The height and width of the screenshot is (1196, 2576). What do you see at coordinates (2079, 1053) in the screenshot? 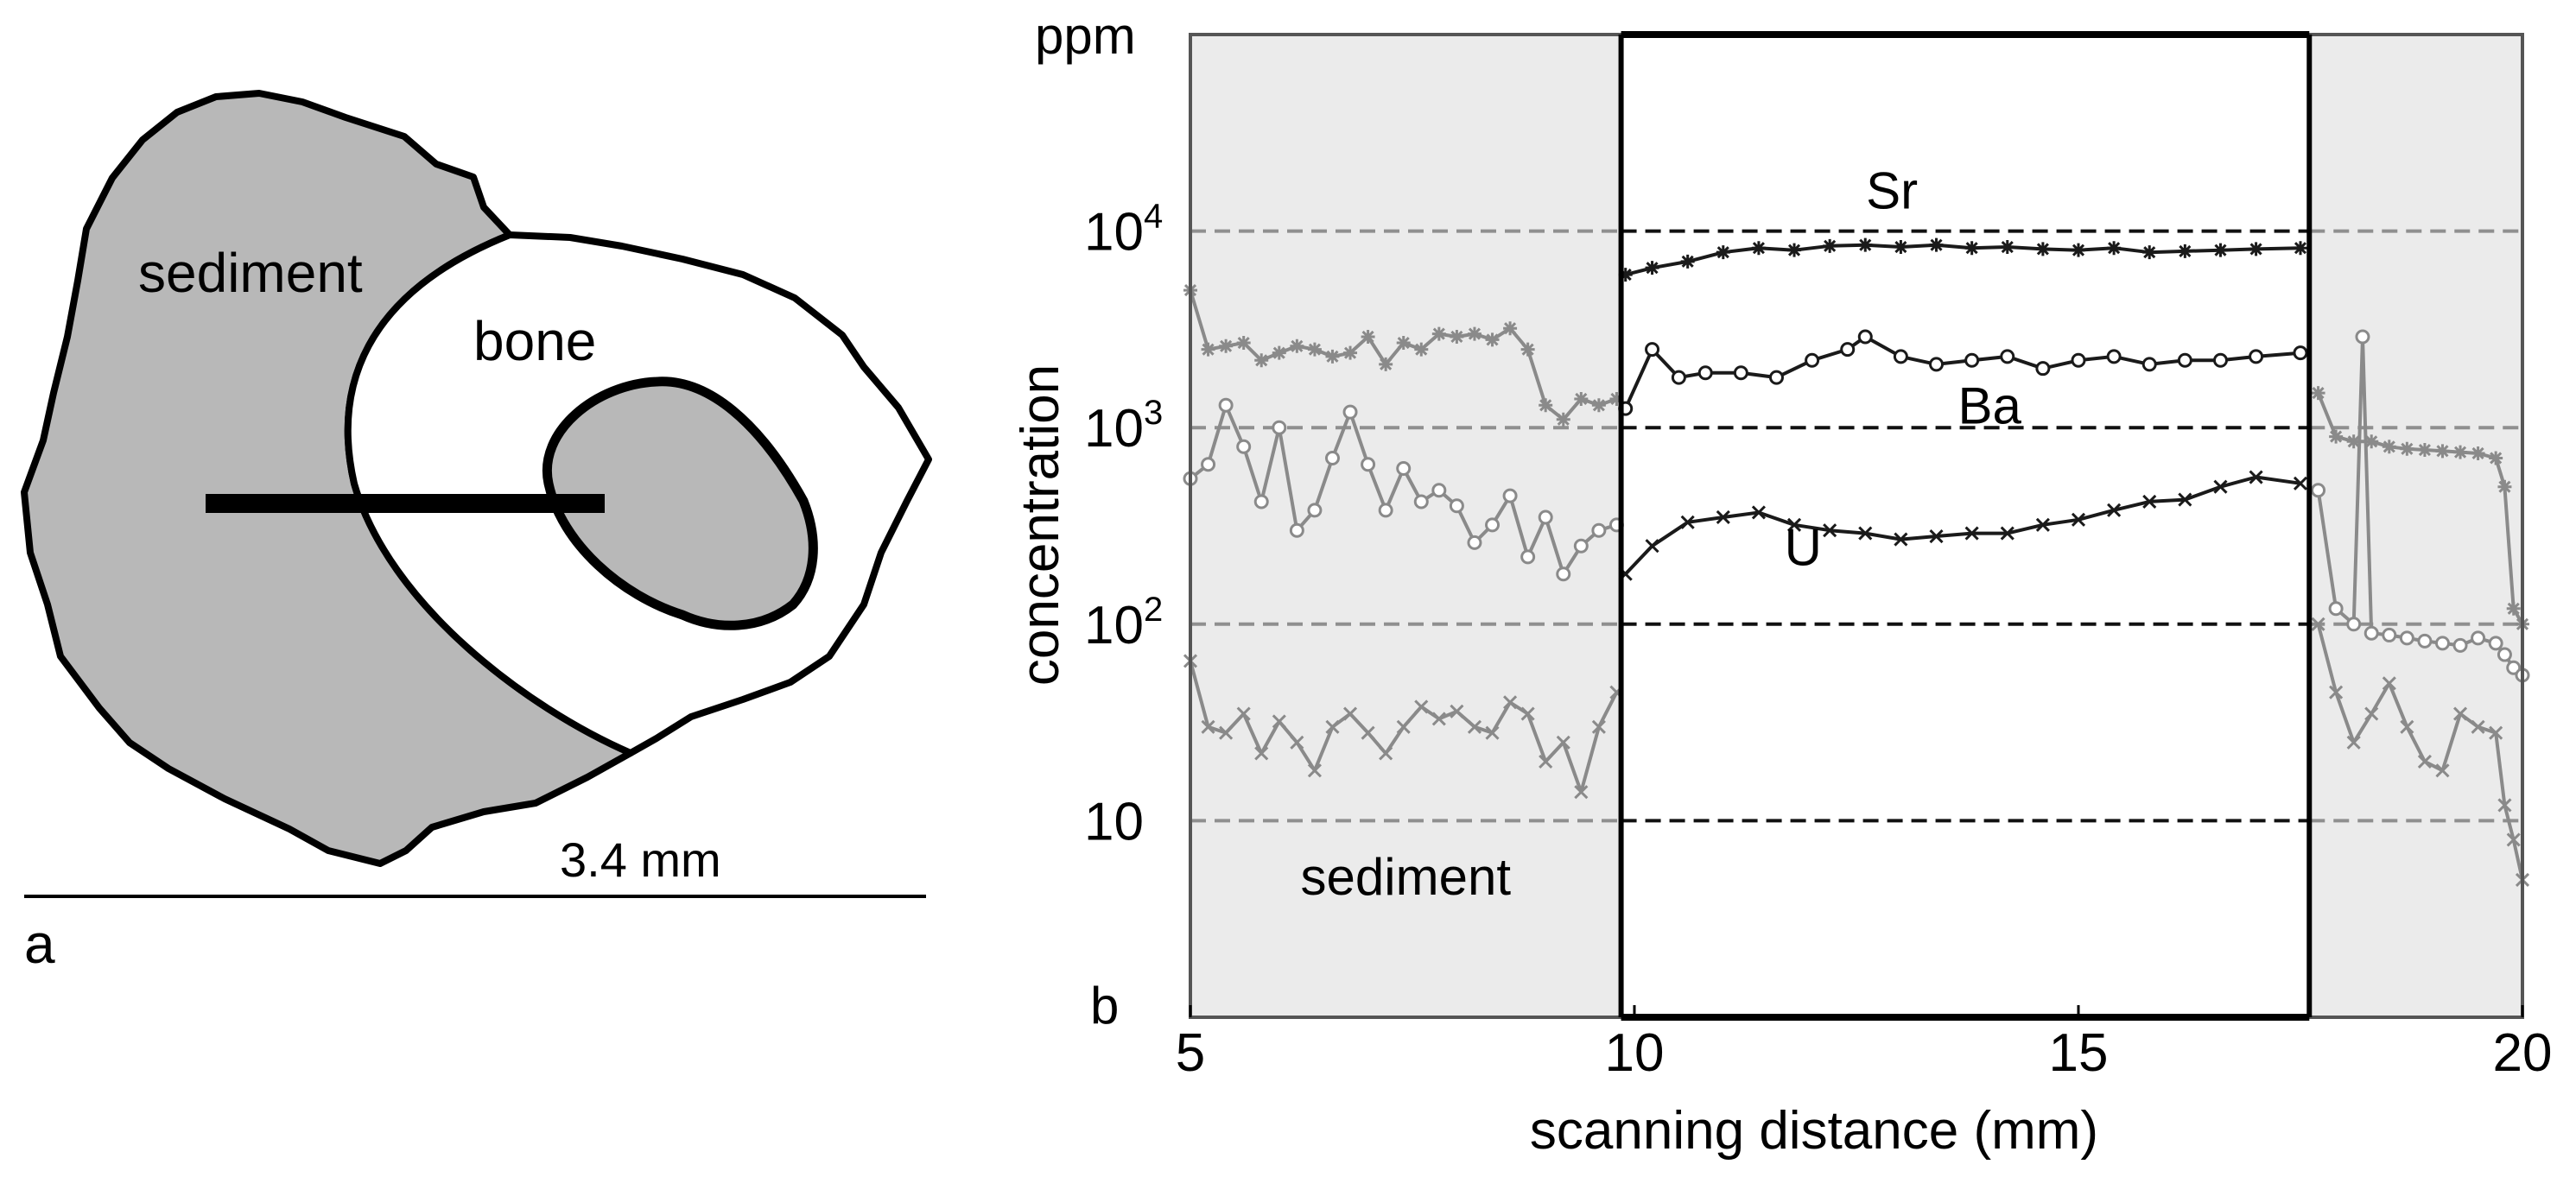
I see `x-tick-label-15: 15` at bounding box center [2079, 1053].